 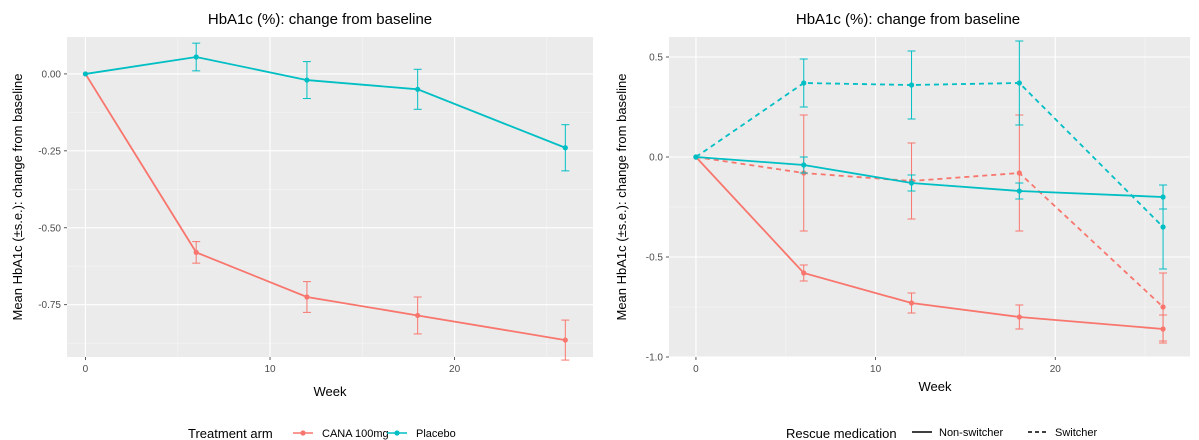 I want to click on left-legend-label-placebo: Placebo, so click(x=436, y=434).